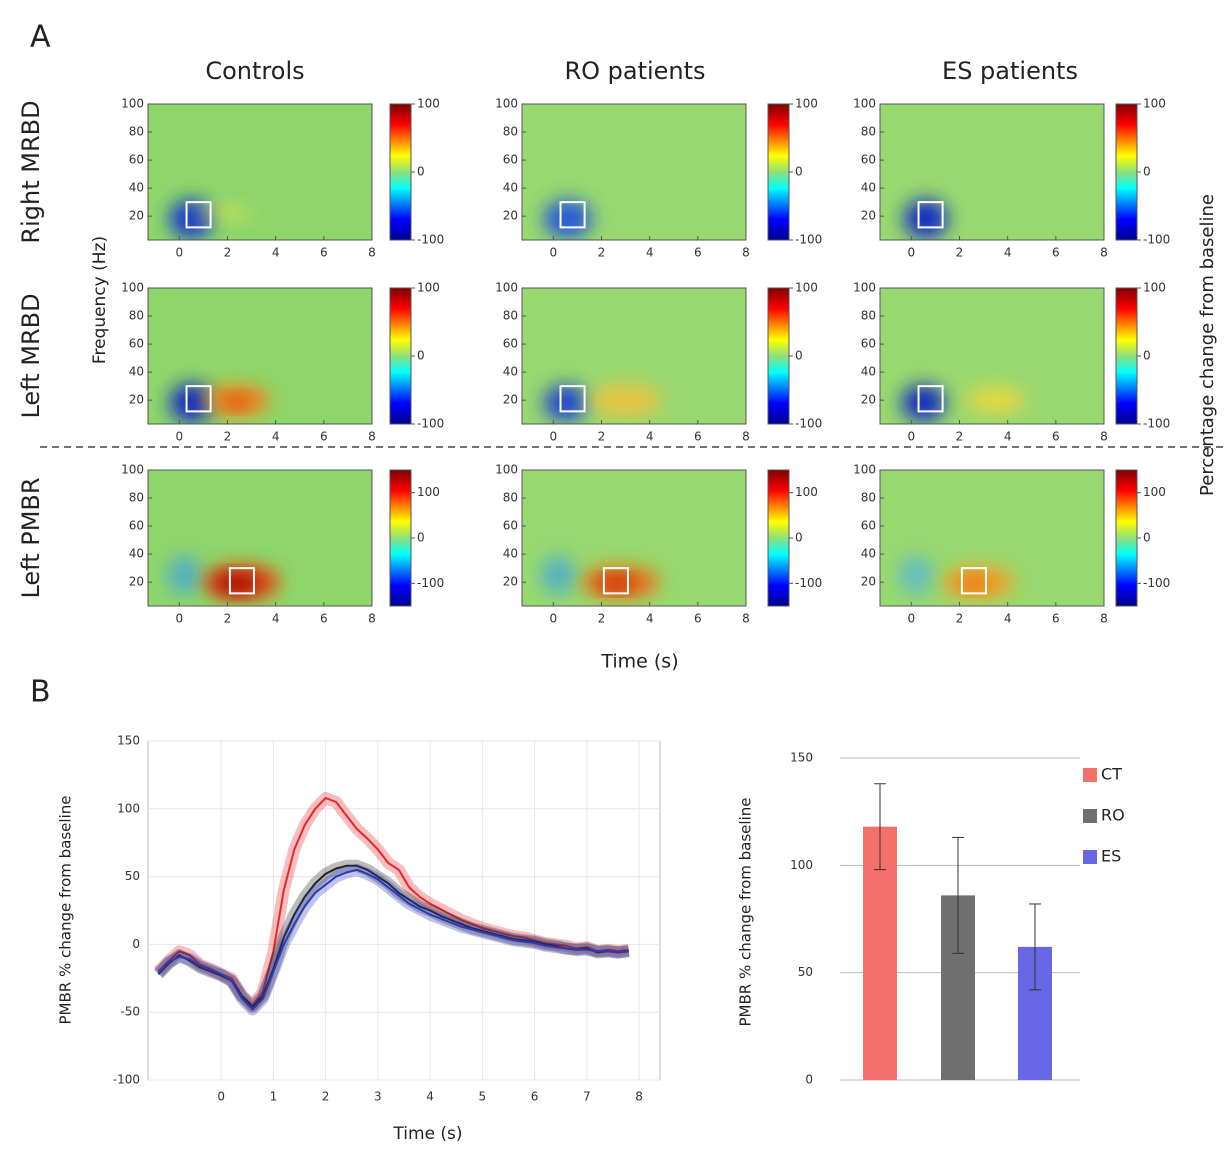 The image size is (1225, 1151). Describe the element at coordinates (404, 910) in the screenshot. I see `plot-area` at that location.